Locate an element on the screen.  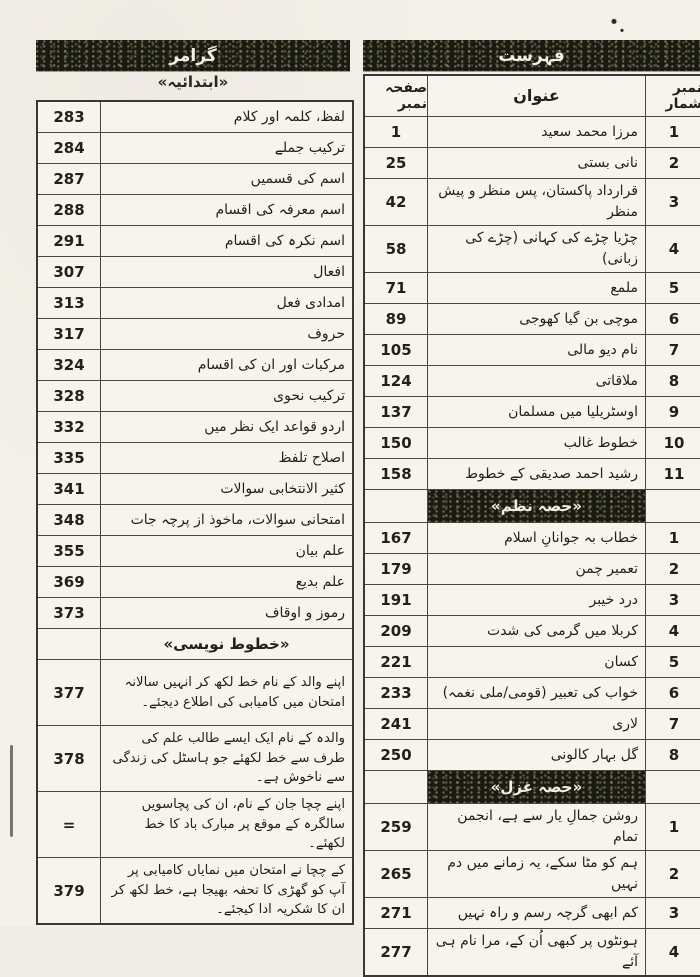
grammar-toc-row: ترکیب جملے 284 is located at coordinates (195, 148).